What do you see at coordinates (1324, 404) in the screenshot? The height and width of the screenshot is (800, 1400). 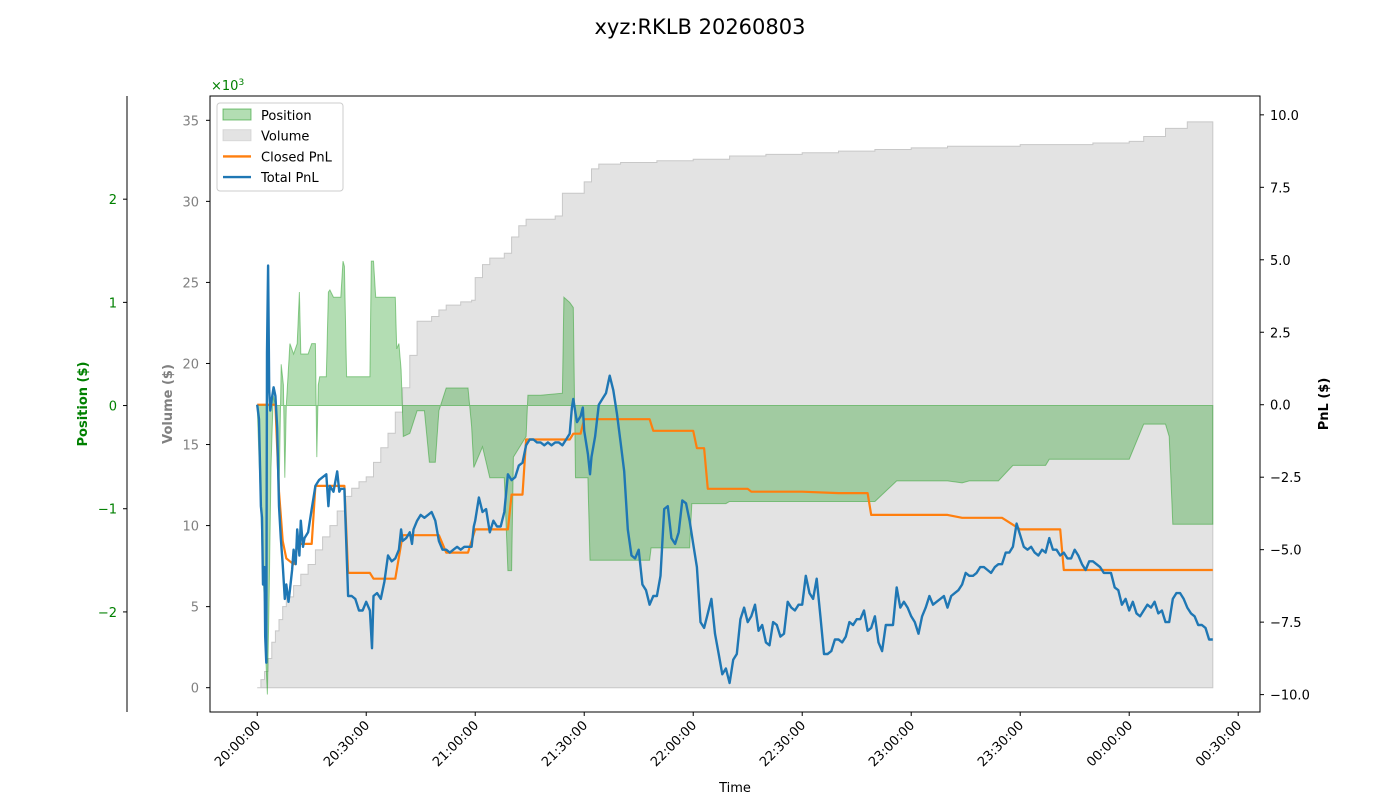 I see `pnl-axis-label: PnL ($)` at bounding box center [1324, 404].